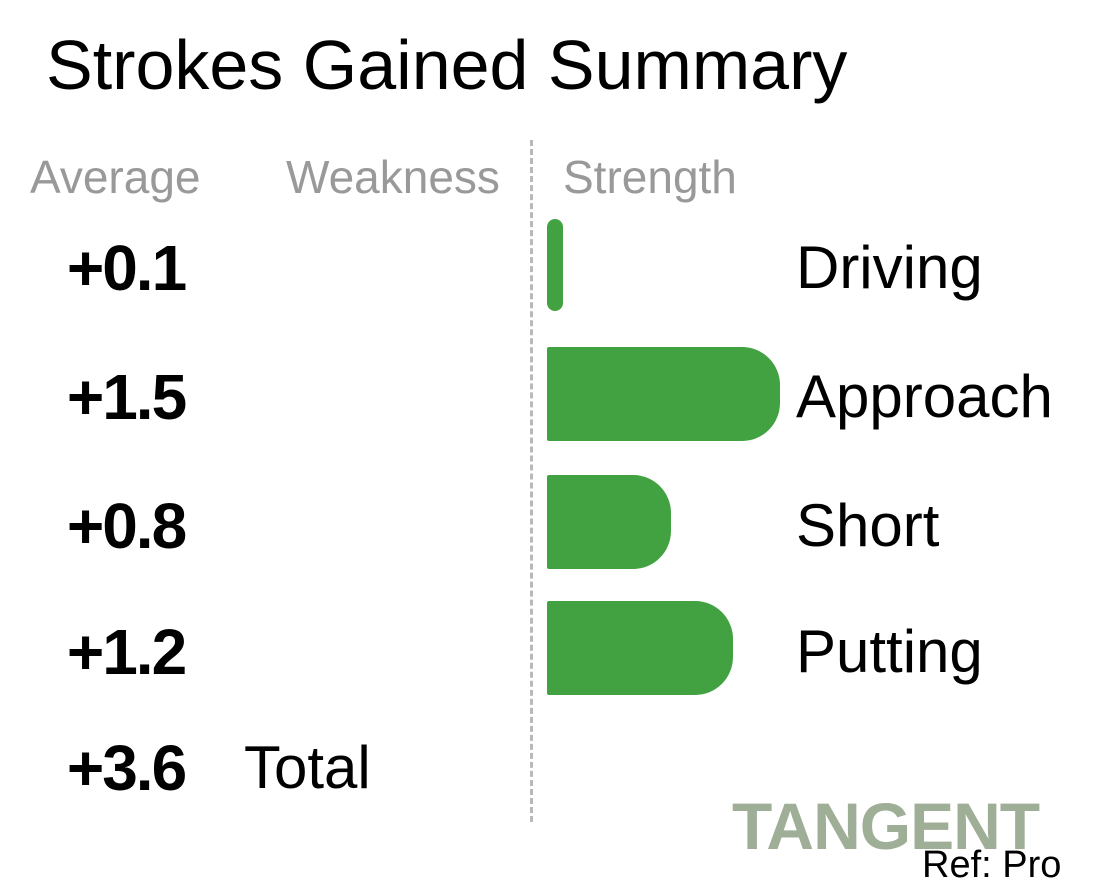 This screenshot has width=1119, height=886. What do you see at coordinates (126, 526) in the screenshot?
I see `average-value: +0.8` at bounding box center [126, 526].